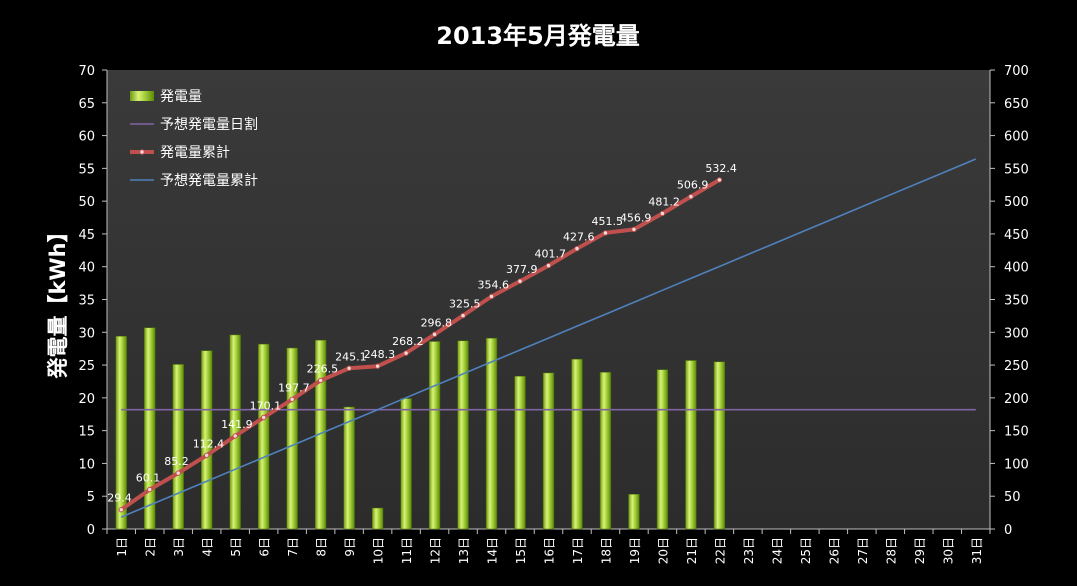 The height and width of the screenshot is (586, 1077). Describe the element at coordinates (863, 550) in the screenshot. I see `x-tick-label: 27日` at that location.